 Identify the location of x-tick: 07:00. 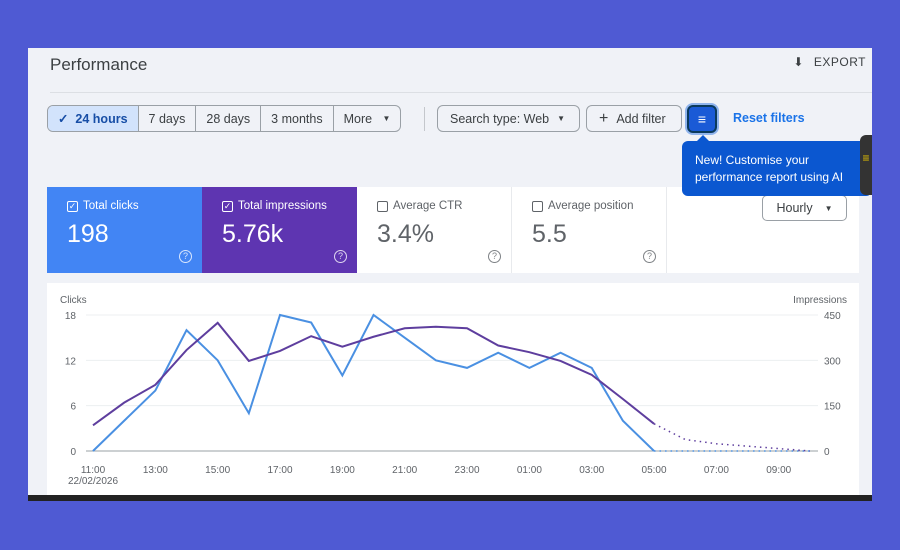
(716, 470).